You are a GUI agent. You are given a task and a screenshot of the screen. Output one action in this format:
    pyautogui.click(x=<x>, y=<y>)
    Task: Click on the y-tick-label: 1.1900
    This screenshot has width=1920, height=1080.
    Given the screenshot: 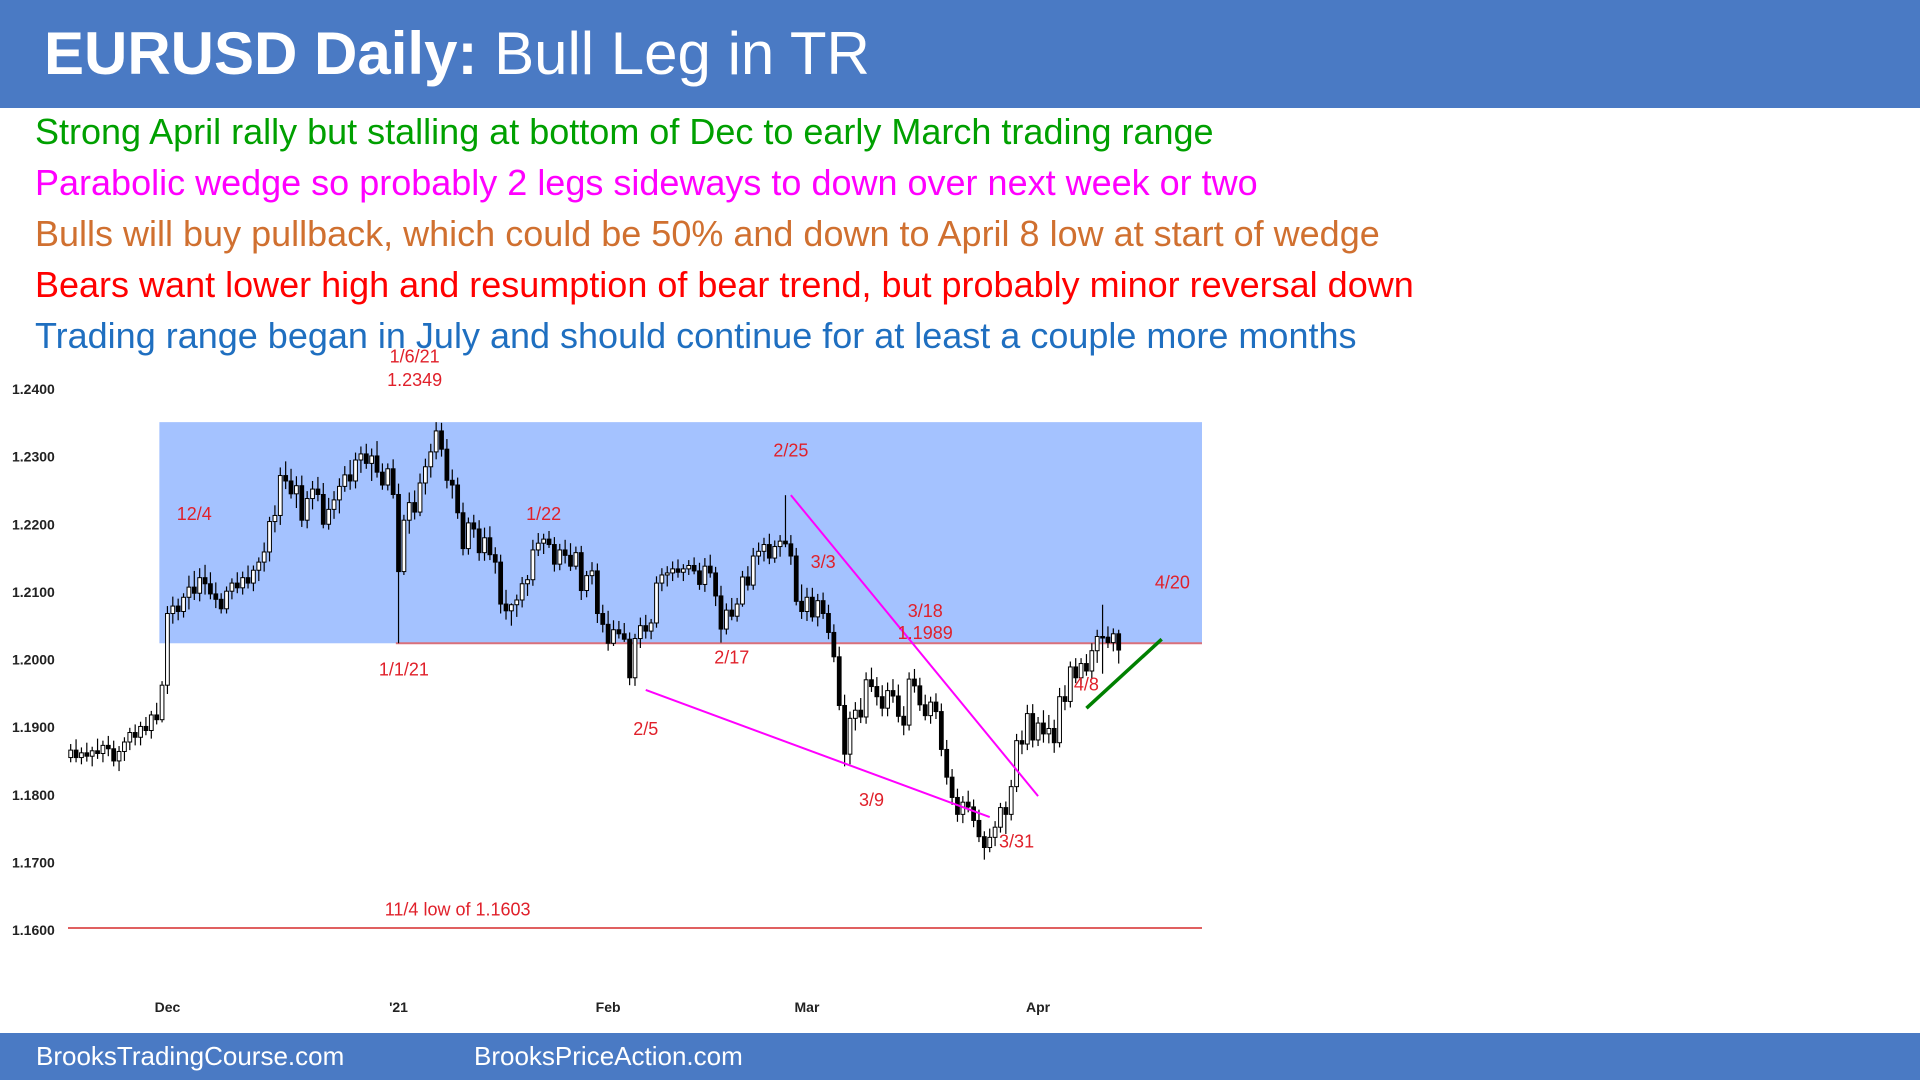 What is the action you would take?
    pyautogui.click(x=33, y=727)
    